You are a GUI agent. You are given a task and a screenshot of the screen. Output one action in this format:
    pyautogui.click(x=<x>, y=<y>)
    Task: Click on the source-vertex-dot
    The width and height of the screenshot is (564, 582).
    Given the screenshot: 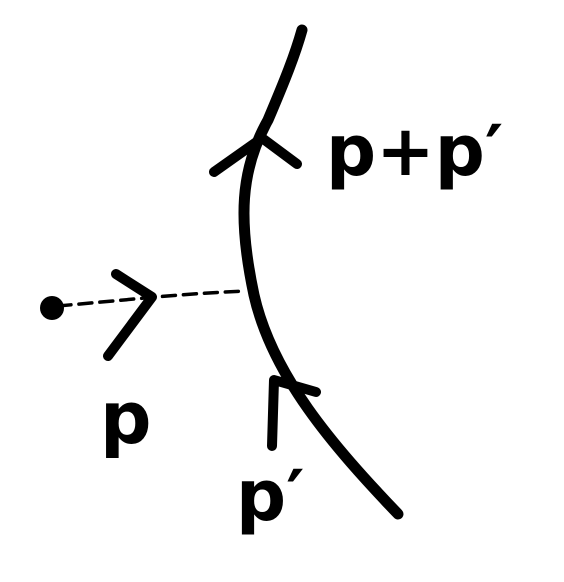 What is the action you would take?
    pyautogui.click(x=52, y=308)
    